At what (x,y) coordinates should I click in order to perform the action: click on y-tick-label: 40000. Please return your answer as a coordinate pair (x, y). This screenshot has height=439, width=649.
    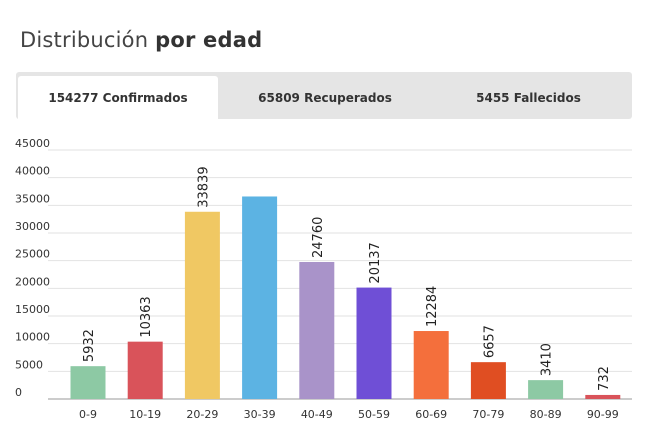
    Looking at the image, I should click on (32, 171).